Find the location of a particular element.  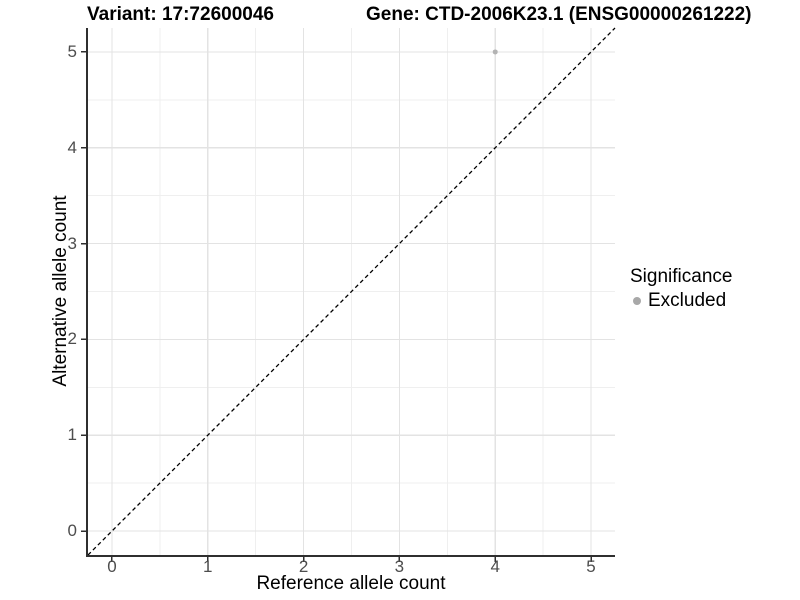

x-tick-label: 0 is located at coordinates (112, 566).